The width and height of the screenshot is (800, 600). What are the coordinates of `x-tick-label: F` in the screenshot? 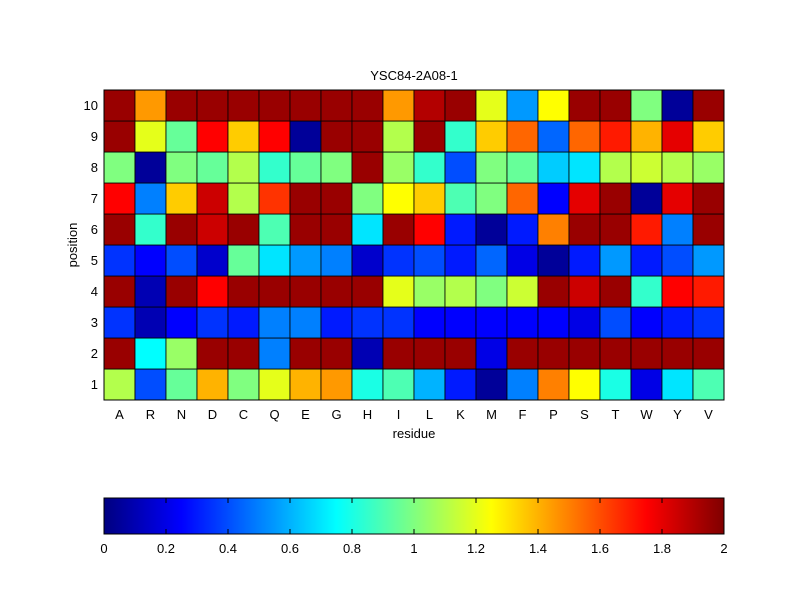 It's located at (523, 414).